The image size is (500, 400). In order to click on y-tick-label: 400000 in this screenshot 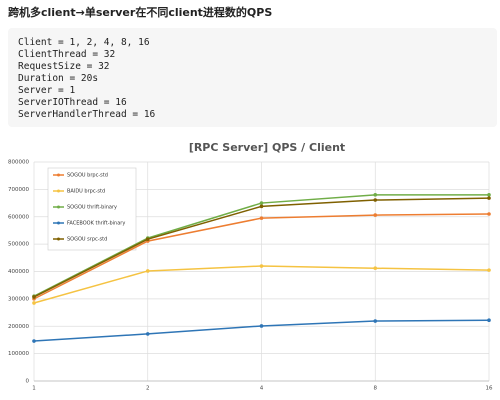, I will do `click(18, 272)`.